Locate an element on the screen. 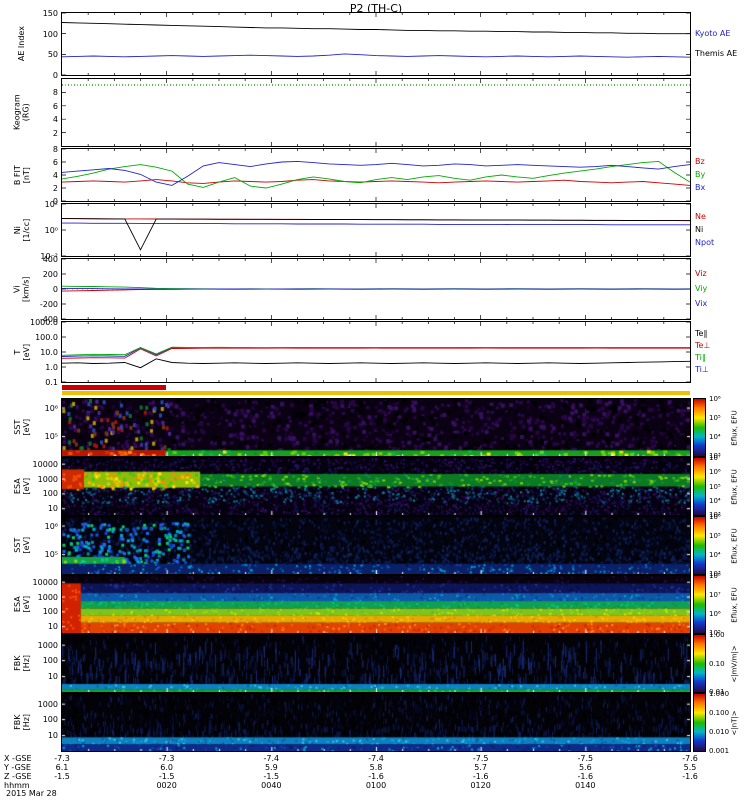 This screenshot has width=750, height=800. colorbar-tick-esa-ions-3: 10⁴ is located at coordinates (715, 500).